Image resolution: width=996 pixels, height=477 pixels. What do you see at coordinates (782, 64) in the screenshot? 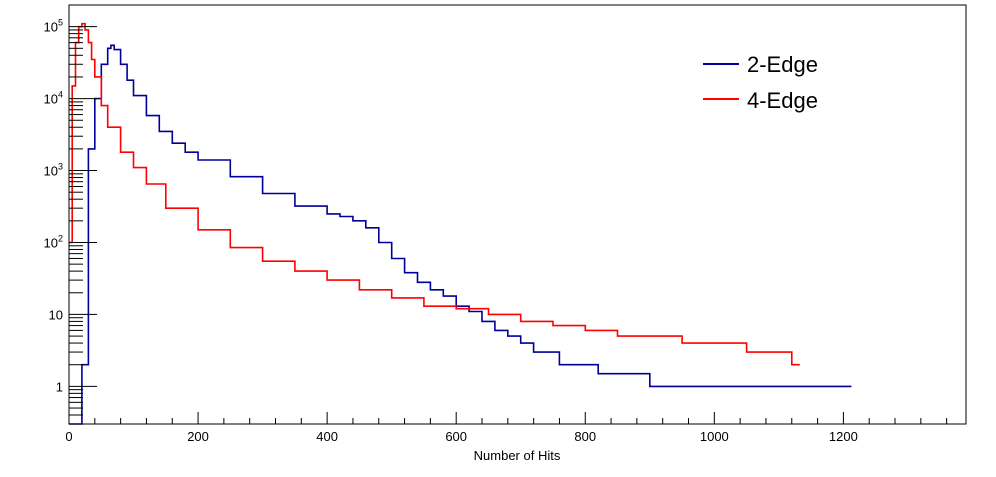
I see `legend-label-2-edge: 2-Edge` at bounding box center [782, 64].